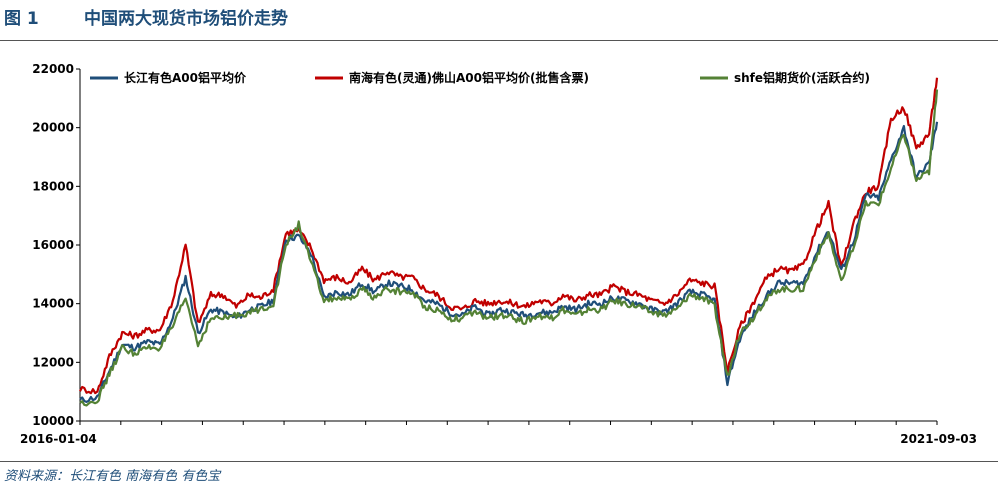  What do you see at coordinates (53, 421) in the screenshot?
I see `y-tick-label: 10000` at bounding box center [53, 421].